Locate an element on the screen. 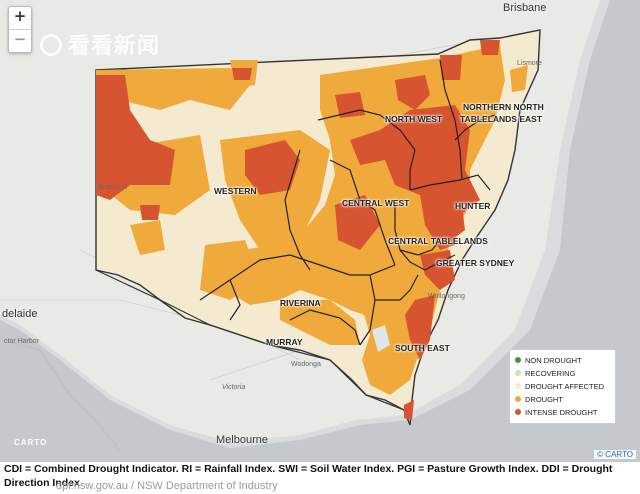 This screenshot has height=494, width=640. place-victoria: Victoria is located at coordinates (234, 387).